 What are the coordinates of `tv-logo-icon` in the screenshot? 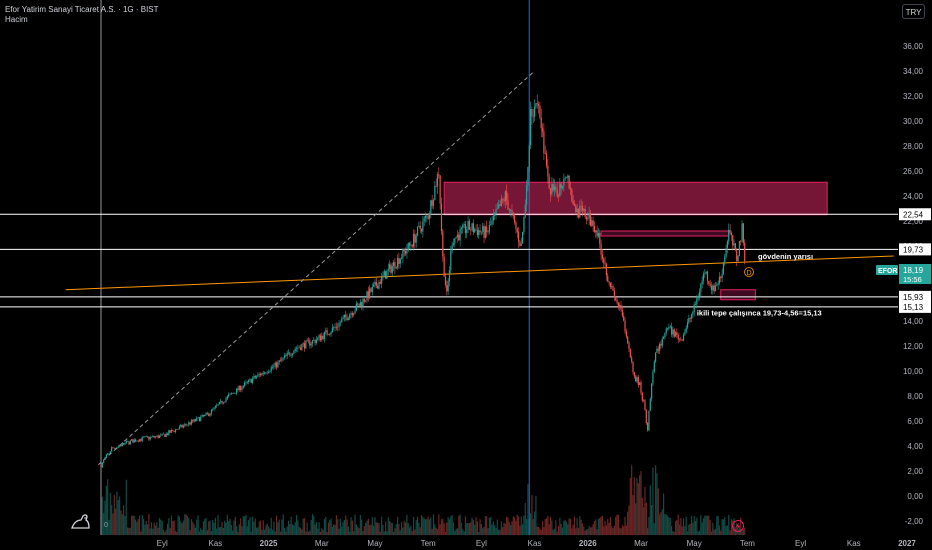 It's located at (80, 521).